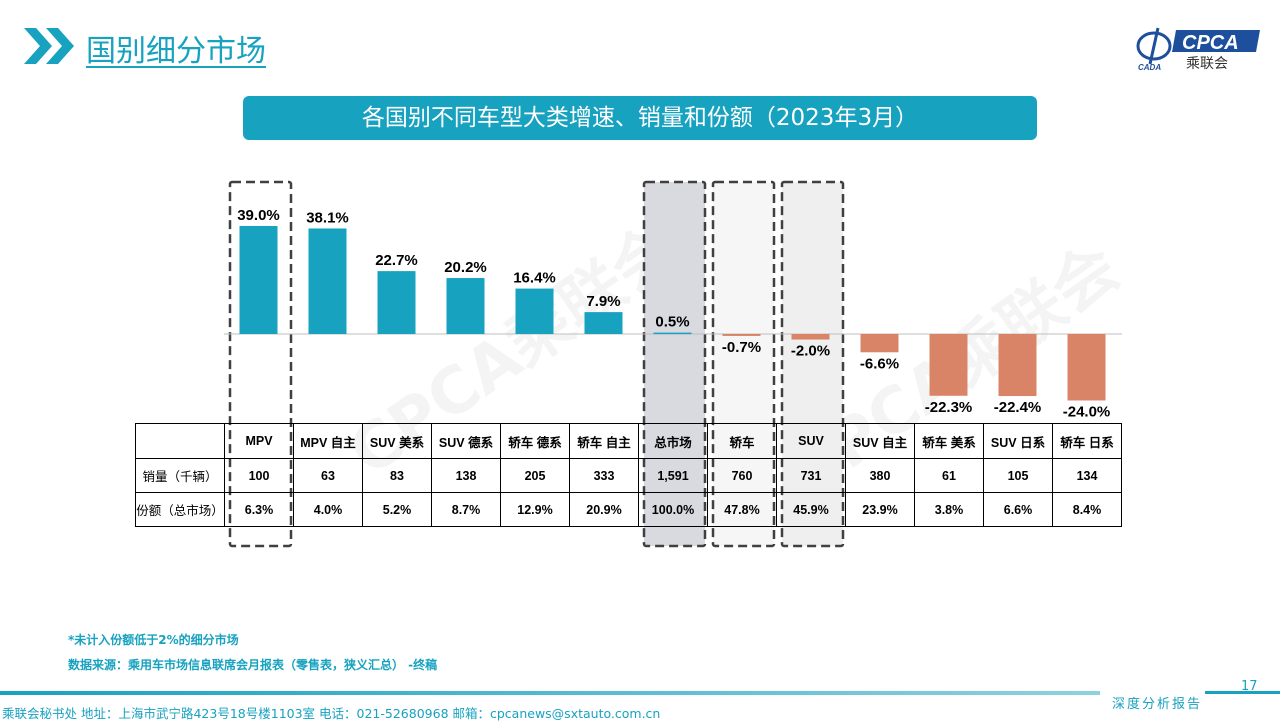 This screenshot has height=722, width=1280. What do you see at coordinates (880, 509) in the screenshot?
I see `table-cell: 23.9%` at bounding box center [880, 509].